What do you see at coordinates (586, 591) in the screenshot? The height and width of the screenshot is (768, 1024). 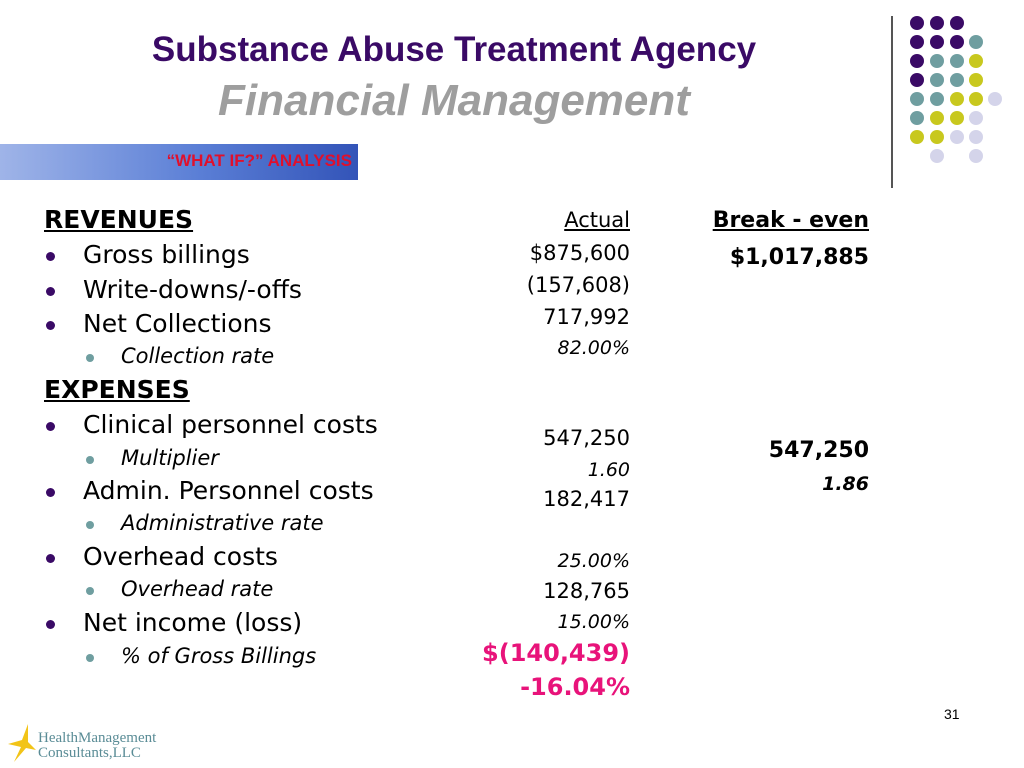 I see `overhead-rate-actual: 128,765` at bounding box center [586, 591].